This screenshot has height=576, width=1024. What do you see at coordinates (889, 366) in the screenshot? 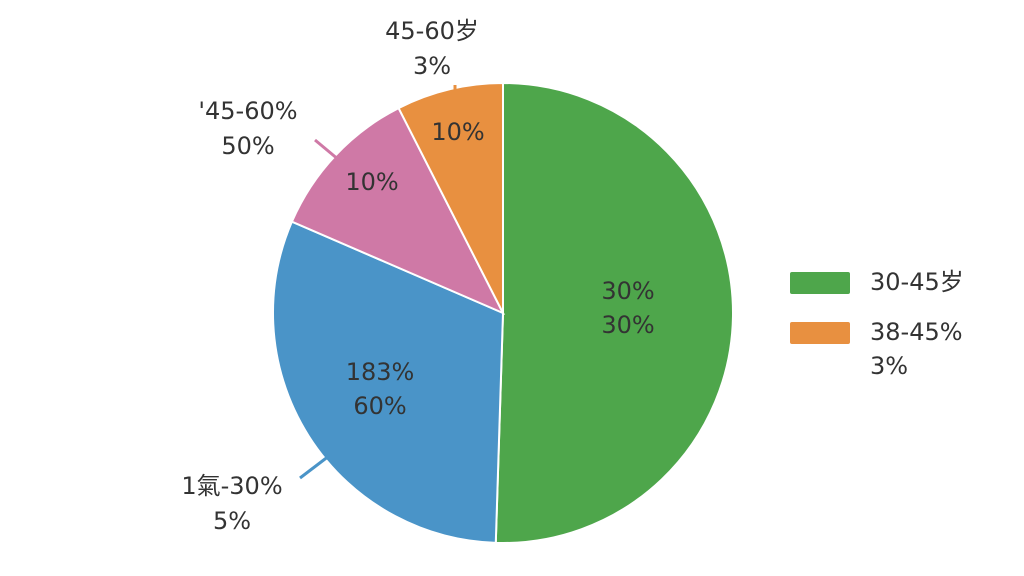
I see `legend-label: 3%` at bounding box center [889, 366].